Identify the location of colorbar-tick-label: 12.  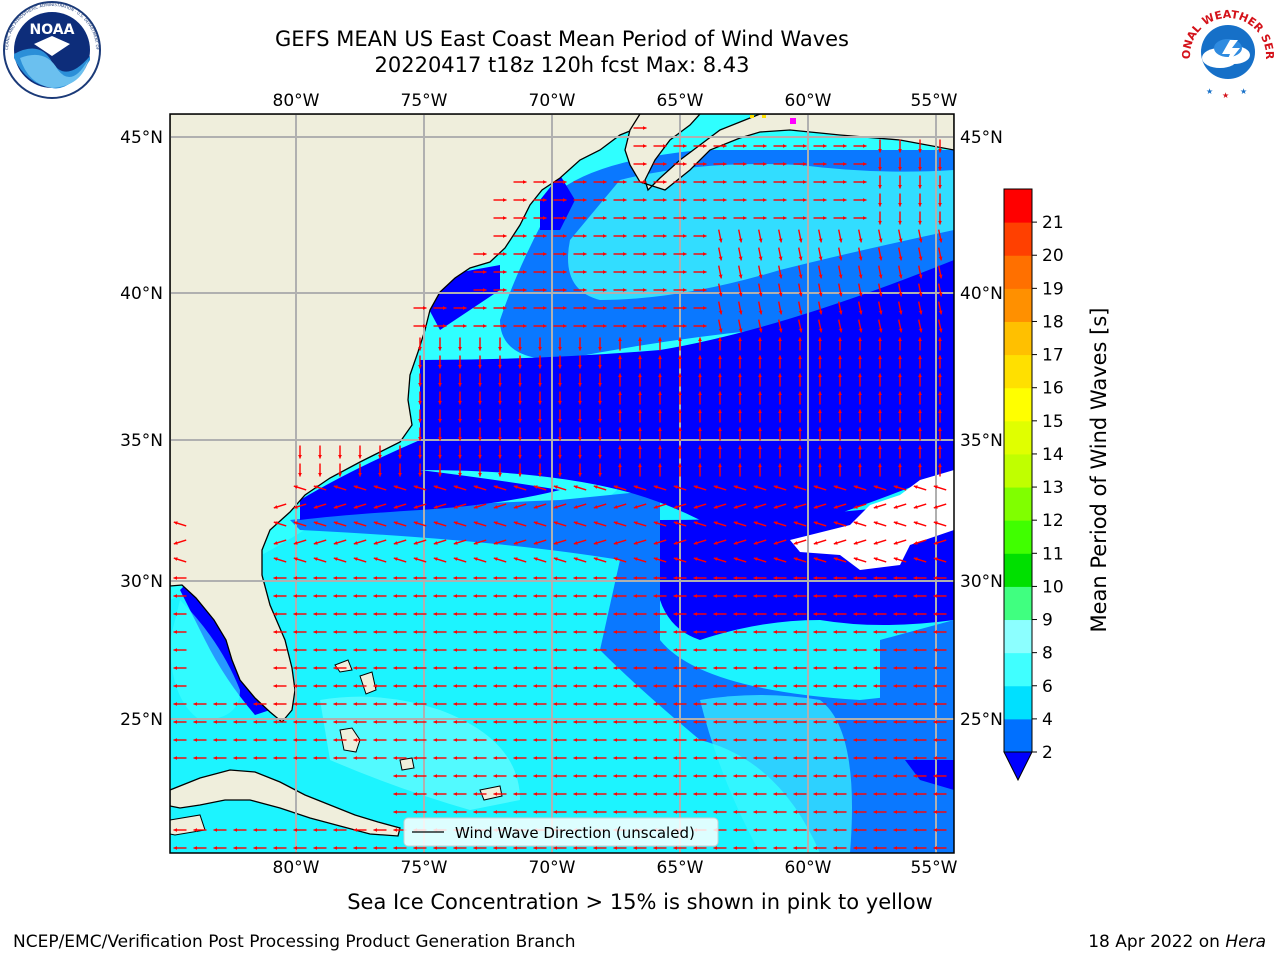
(1053, 521).